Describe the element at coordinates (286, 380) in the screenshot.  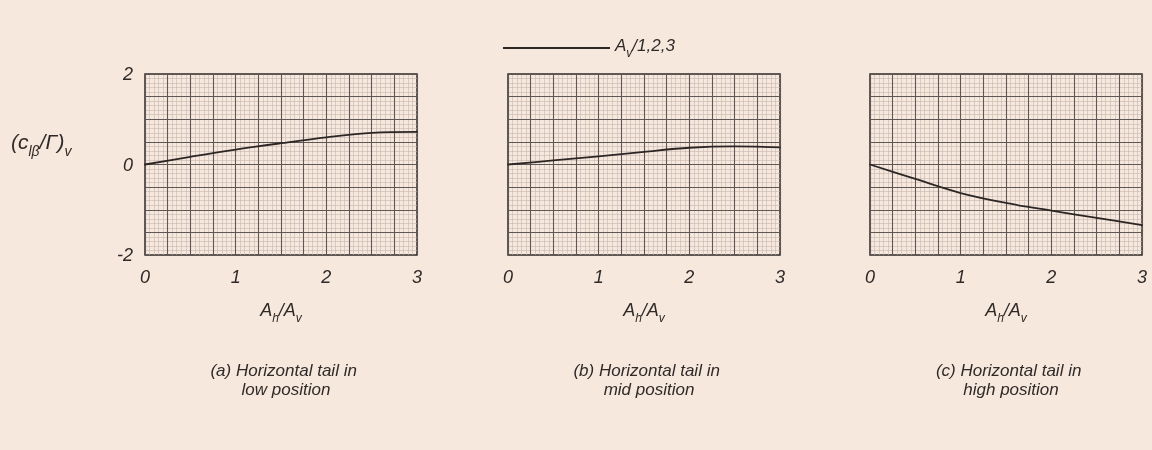
I see `text: (a) Horizontal tail in low position` at that location.